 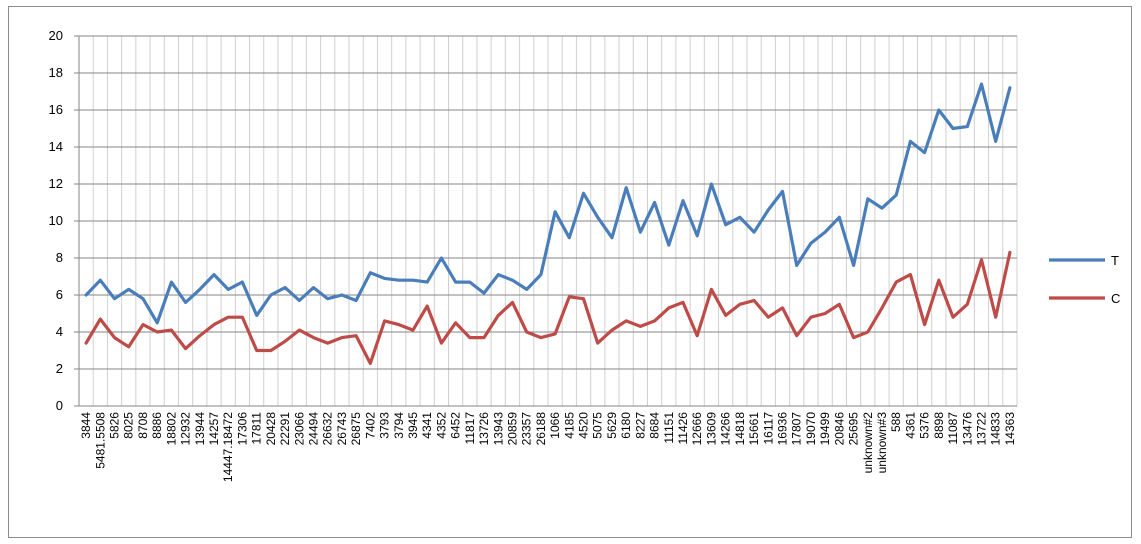 What do you see at coordinates (59, 405) in the screenshot?
I see `y-tick-label: 0` at bounding box center [59, 405].